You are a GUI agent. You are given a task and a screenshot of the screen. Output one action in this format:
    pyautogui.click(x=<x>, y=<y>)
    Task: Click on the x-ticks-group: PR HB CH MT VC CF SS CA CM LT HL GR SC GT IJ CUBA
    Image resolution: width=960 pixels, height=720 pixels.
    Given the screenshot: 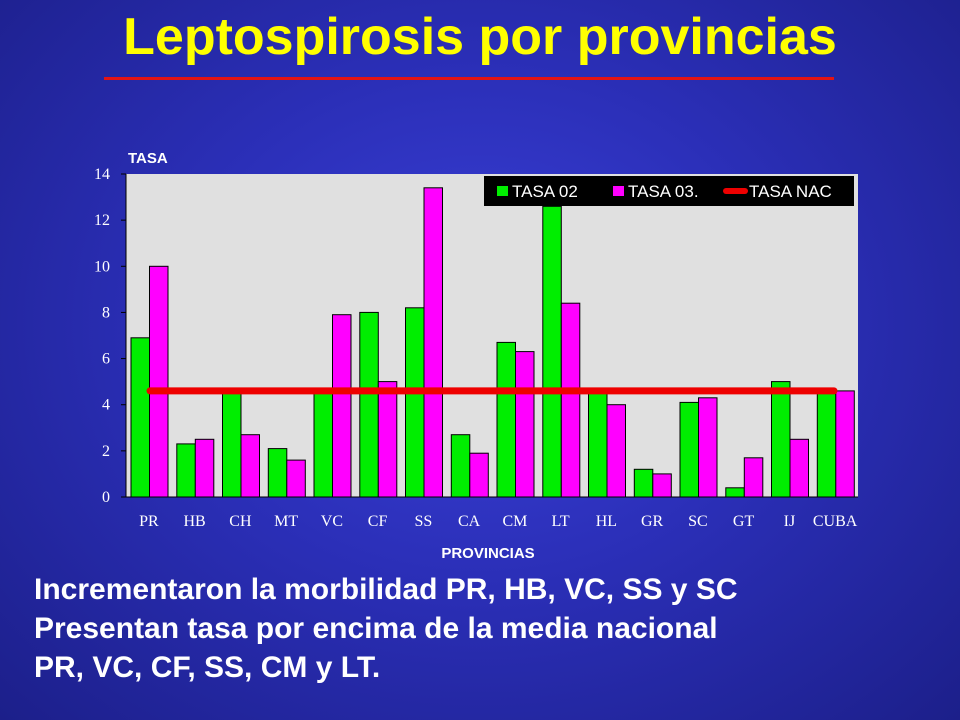 What is the action you would take?
    pyautogui.click(x=498, y=521)
    